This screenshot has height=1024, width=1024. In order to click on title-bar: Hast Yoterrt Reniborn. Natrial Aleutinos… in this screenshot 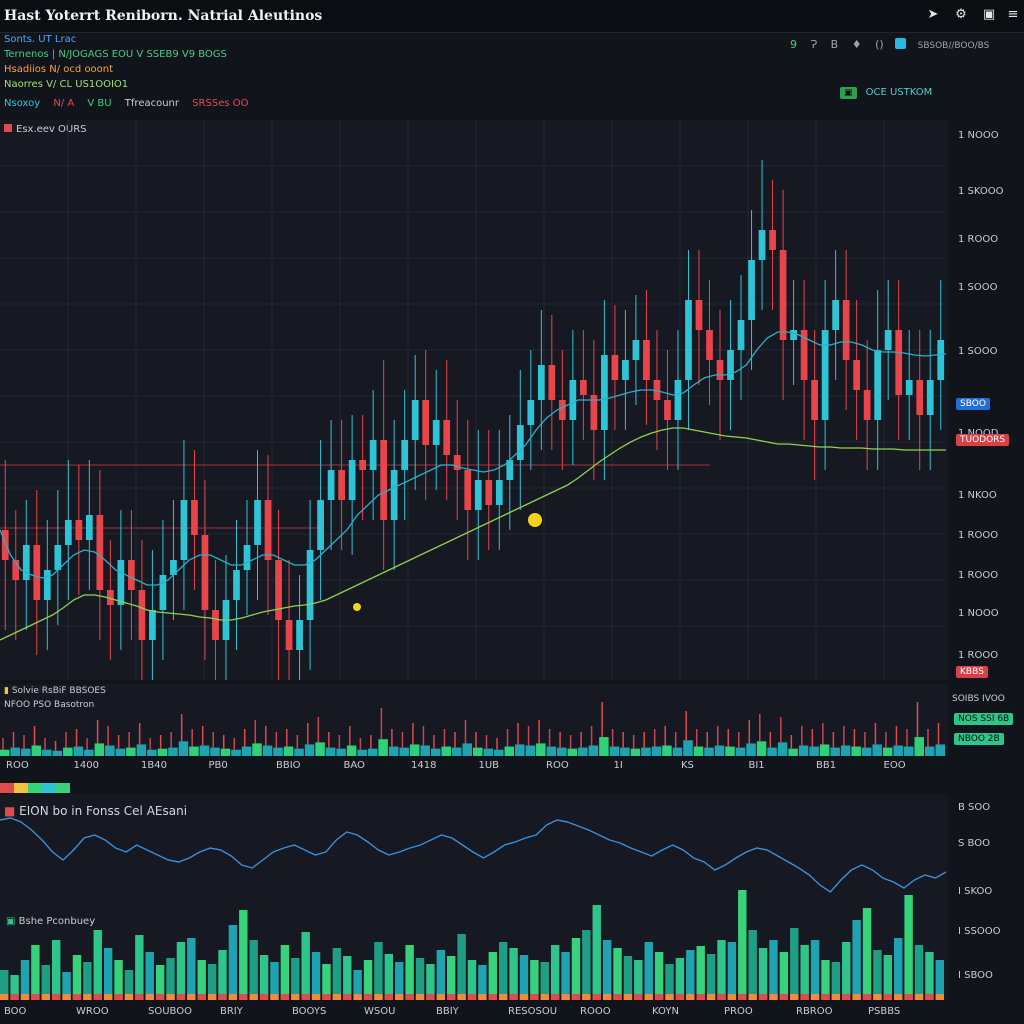, I will do `click(512, 16)`.